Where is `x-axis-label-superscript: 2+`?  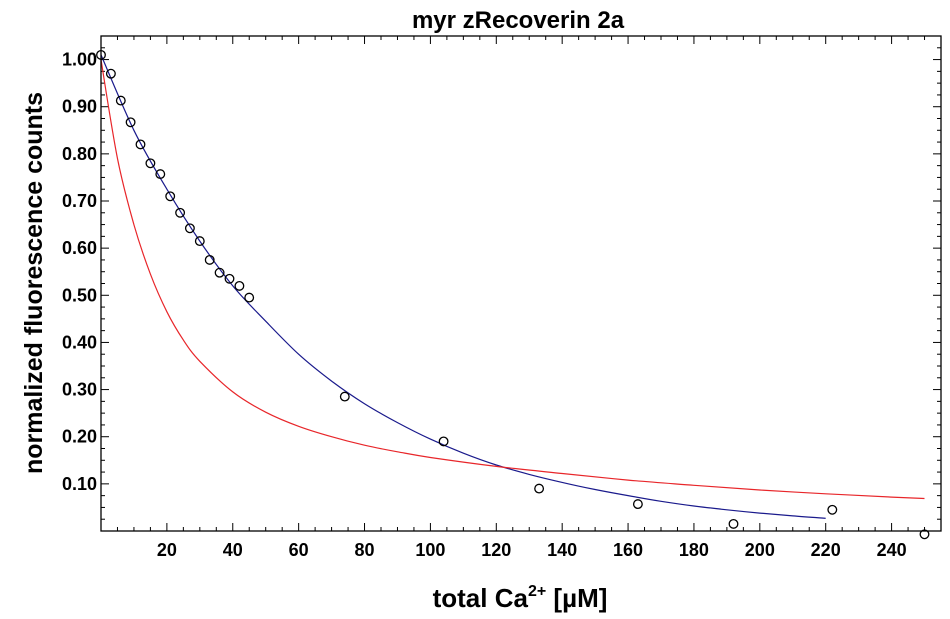 x-axis-label-superscript: 2+ is located at coordinates (537, 591).